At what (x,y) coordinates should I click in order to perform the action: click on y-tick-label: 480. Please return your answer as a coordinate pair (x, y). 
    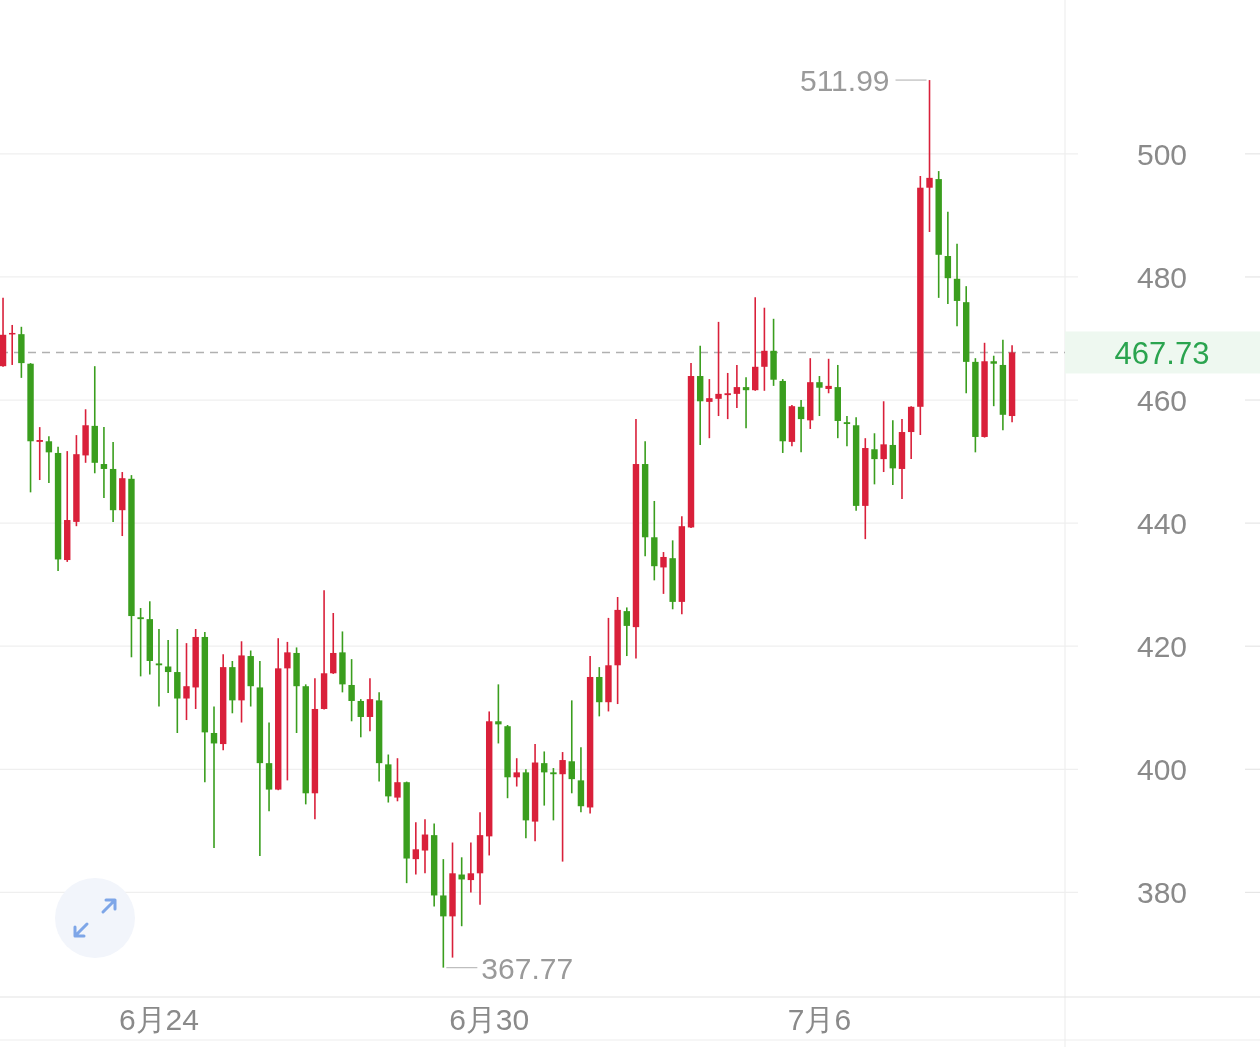
    Looking at the image, I should click on (1162, 277).